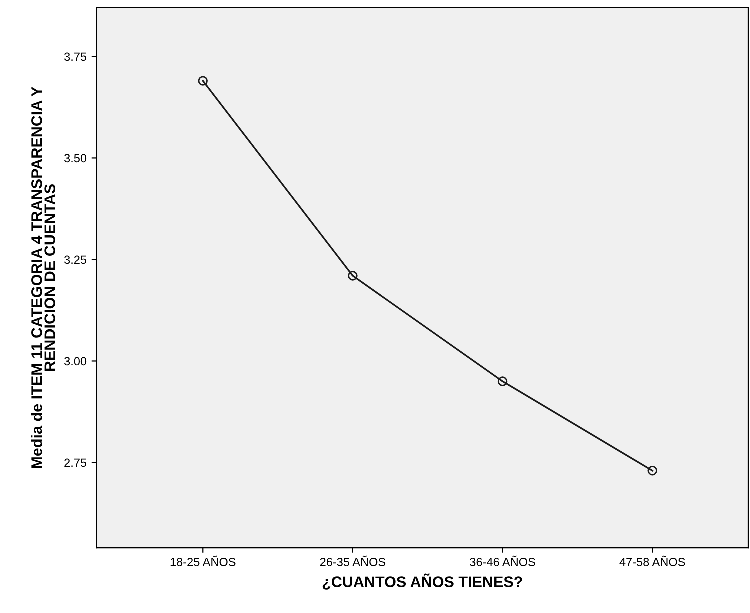 Image resolution: width=750 pixels, height=613 pixels. I want to click on y-tick-label: 3.25, so click(75, 260).